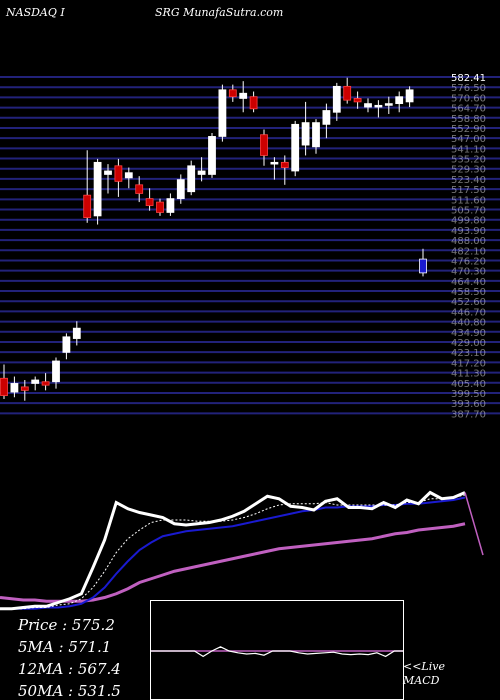 The height and width of the screenshot is (700, 500). I want to click on price-tick-label: 440.80, so click(468, 323).